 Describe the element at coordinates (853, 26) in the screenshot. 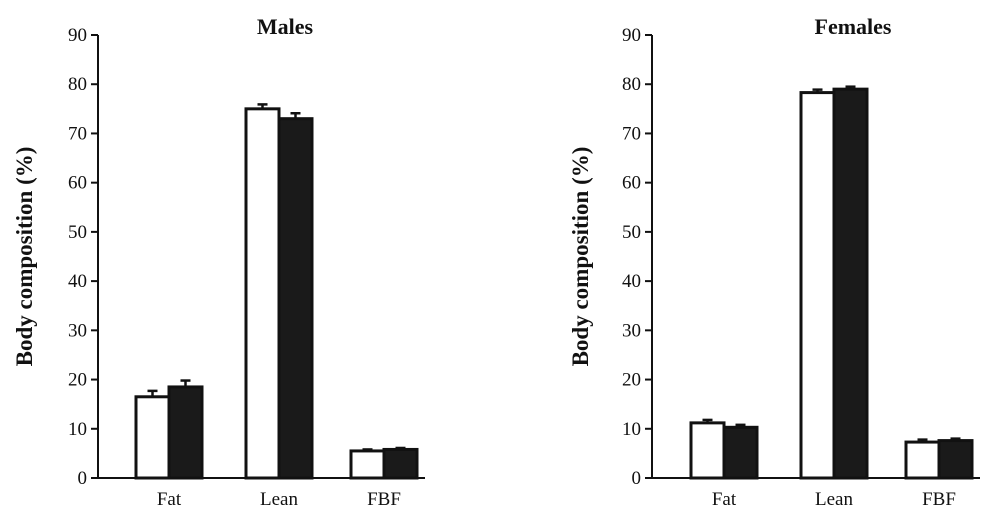

I see `panel-title: Females` at that location.